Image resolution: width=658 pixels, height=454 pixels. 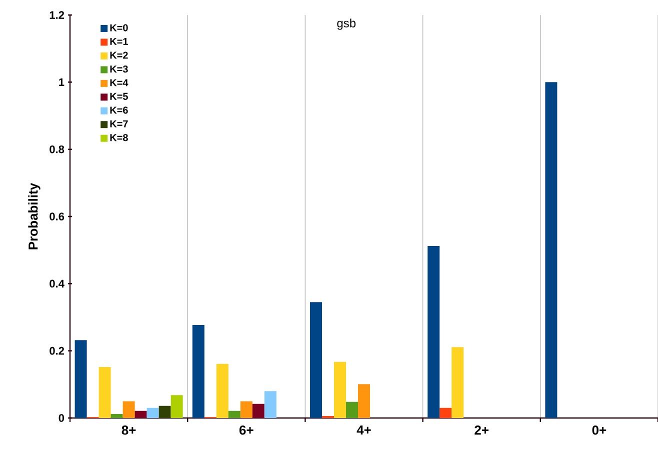 I want to click on y-tick-label: 0.6, so click(x=57, y=216).